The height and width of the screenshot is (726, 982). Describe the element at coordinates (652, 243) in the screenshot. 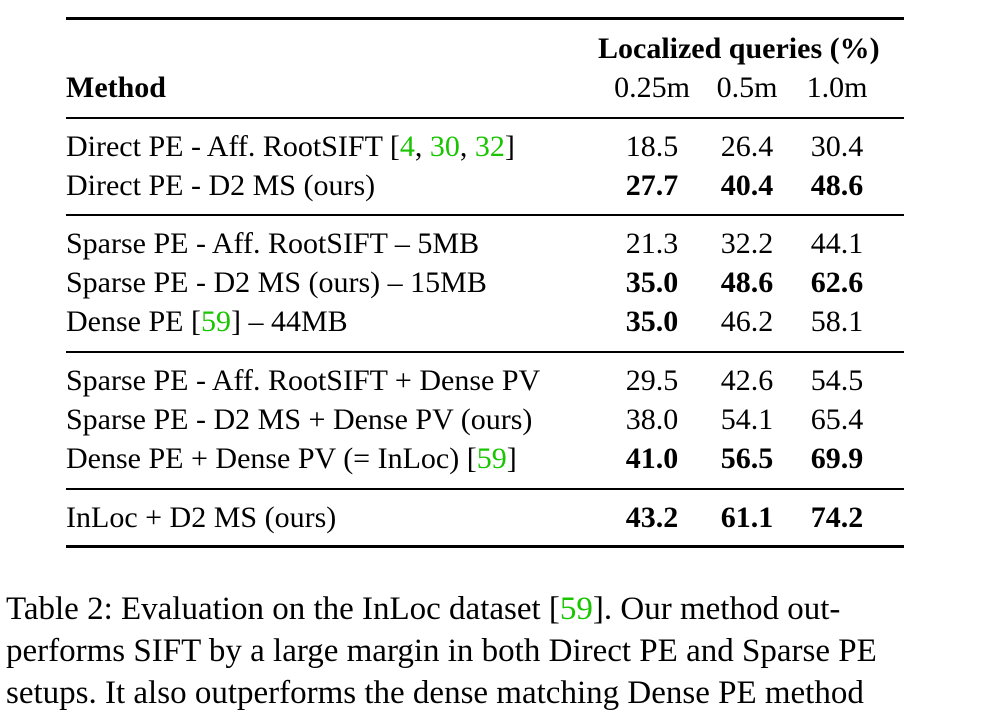

I see `value-cell: 21.3` at that location.